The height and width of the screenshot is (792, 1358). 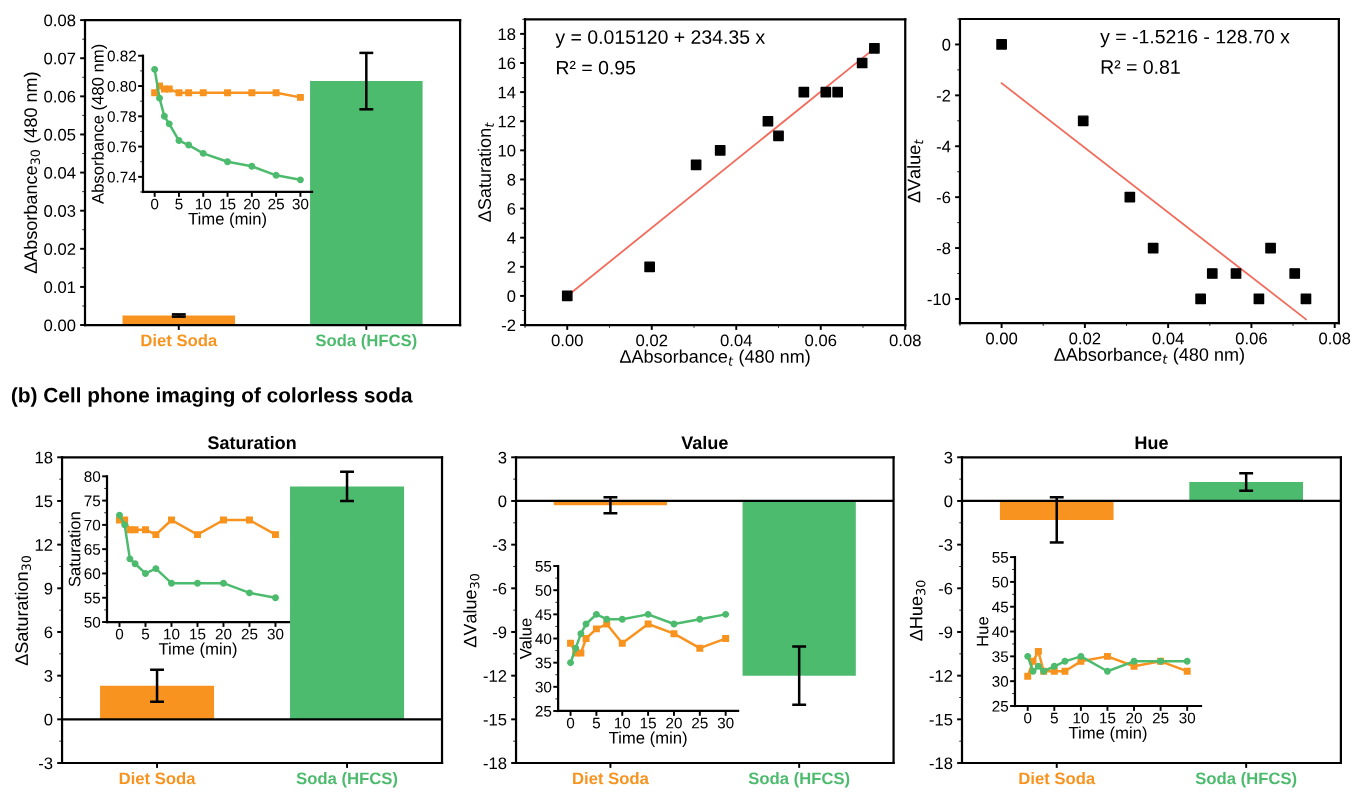 I want to click on y-tick-label: 75, so click(x=92, y=501).